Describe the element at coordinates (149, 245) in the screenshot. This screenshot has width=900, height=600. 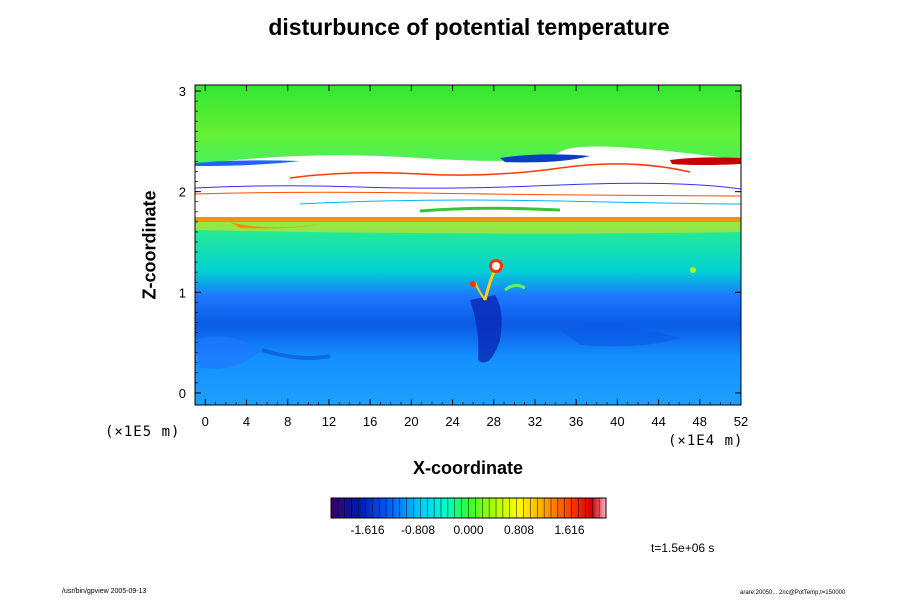
I see `z-axis-label: Z-coordinate` at that location.